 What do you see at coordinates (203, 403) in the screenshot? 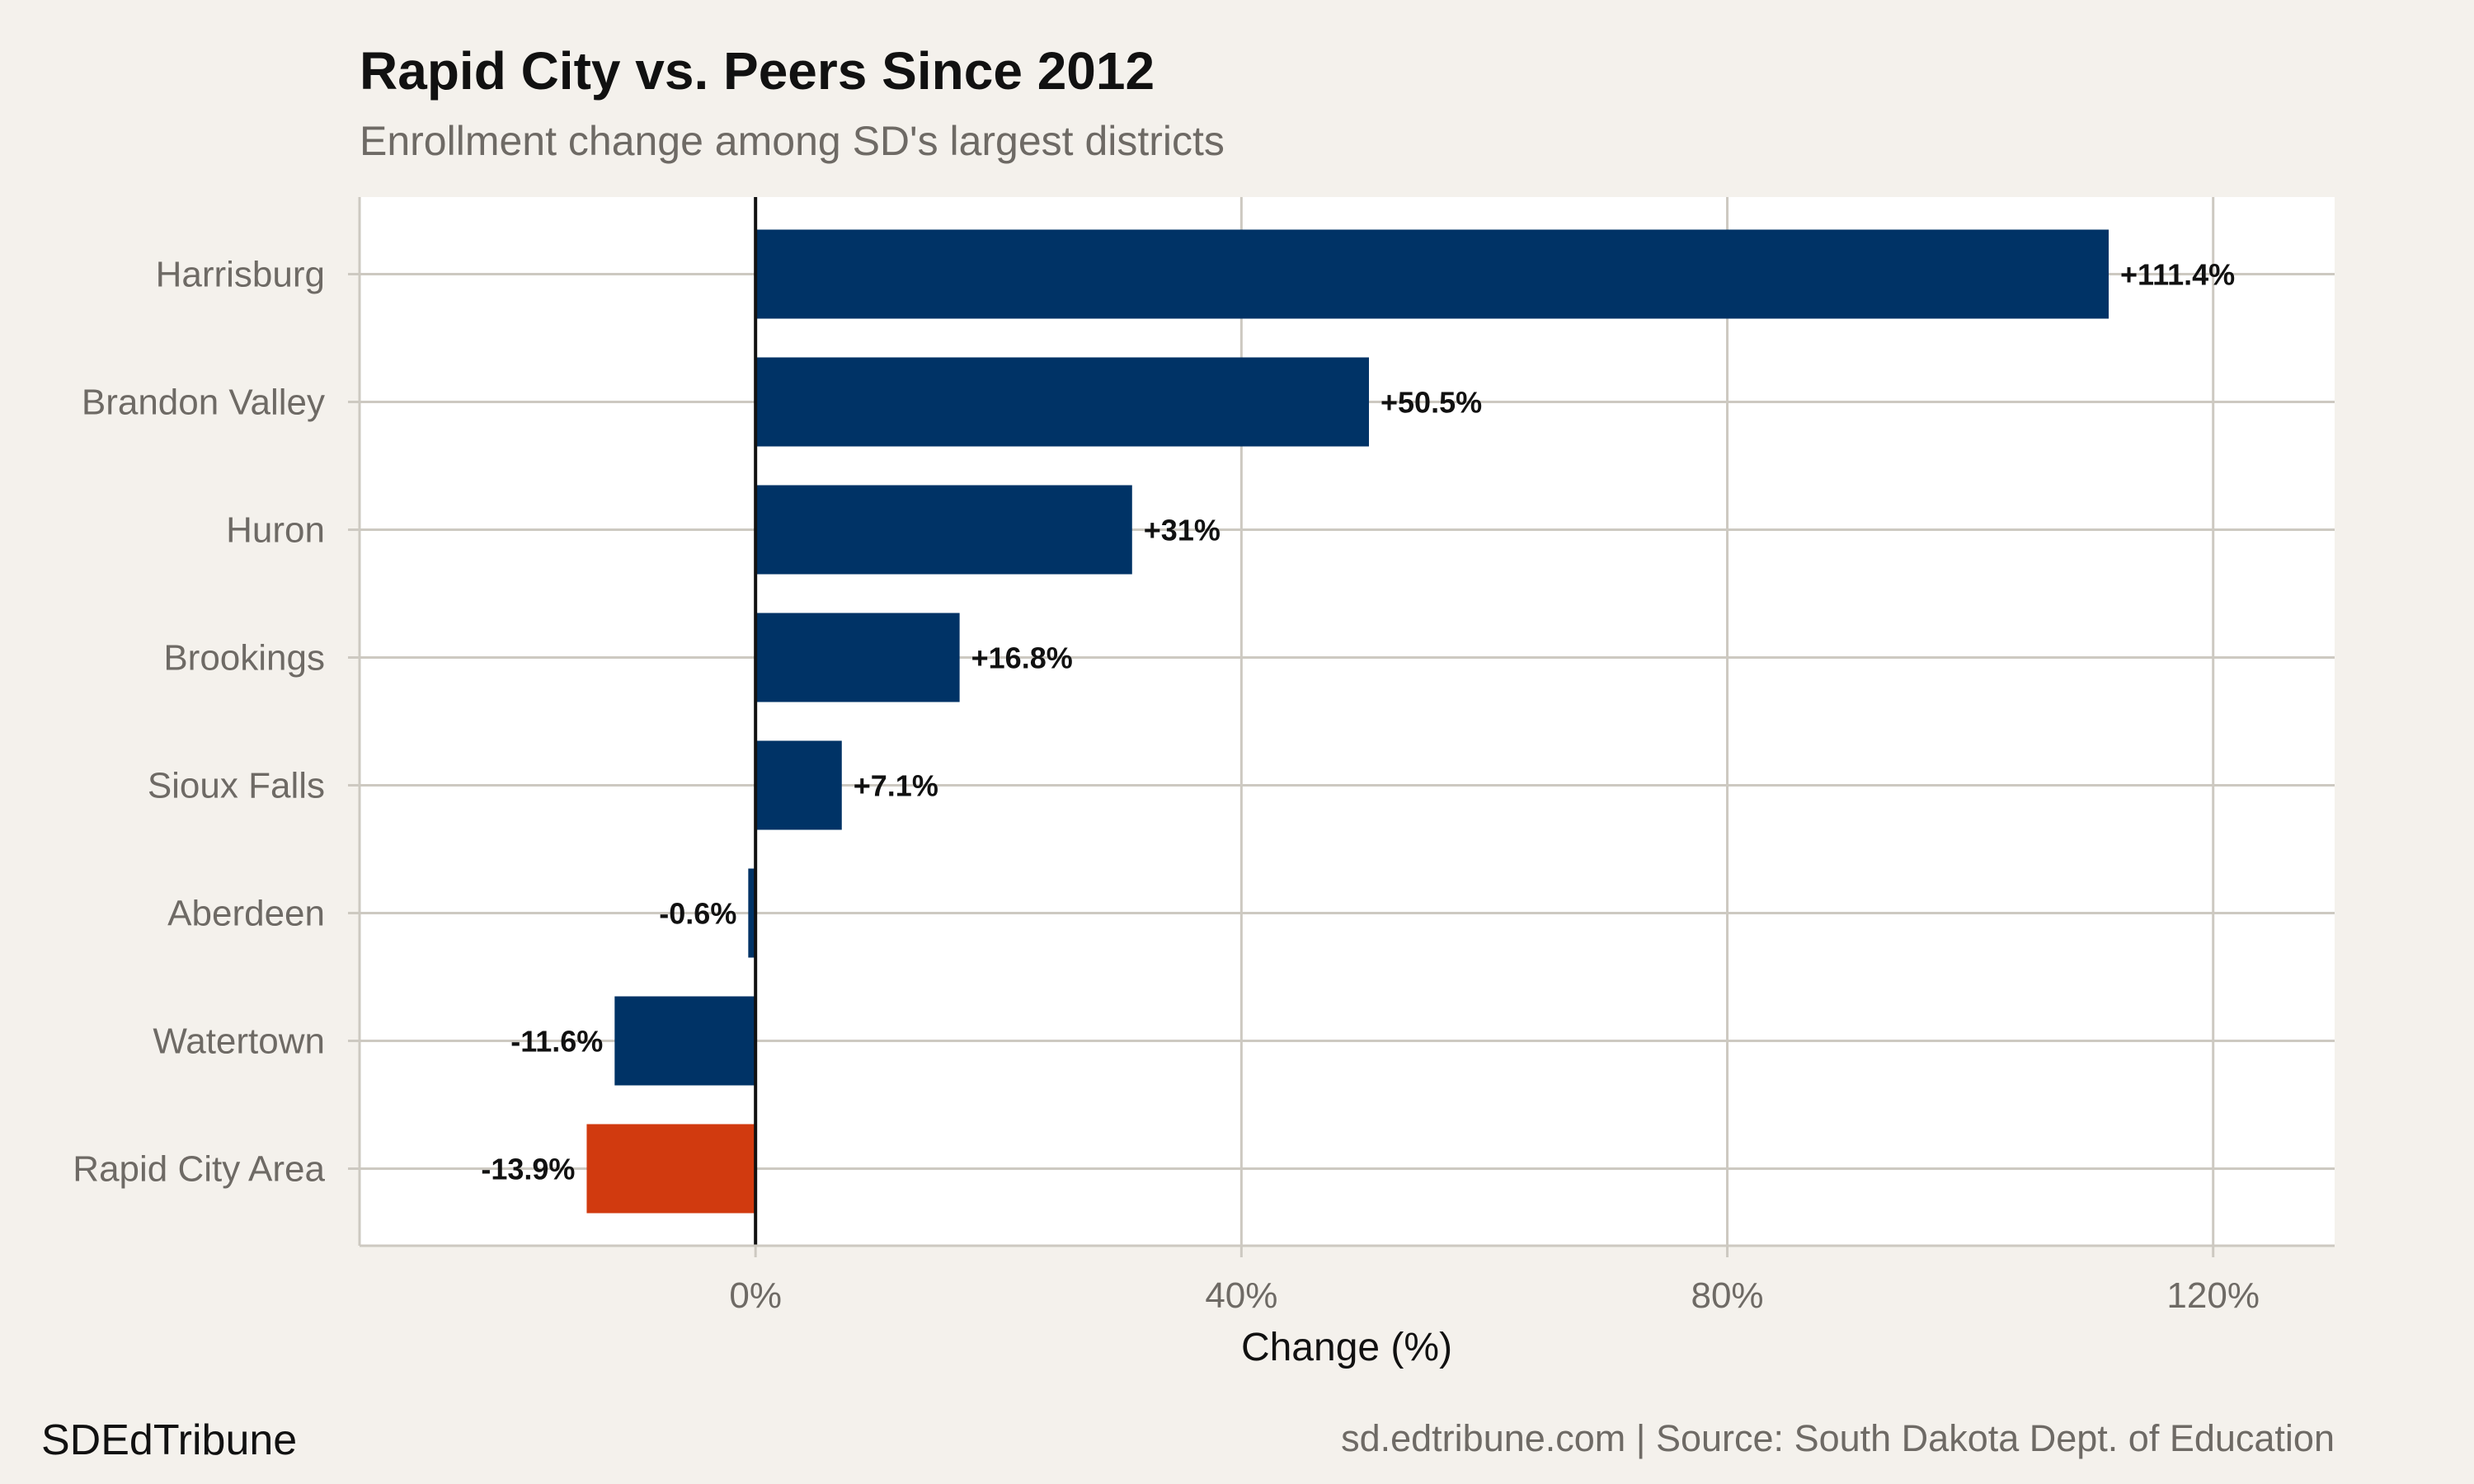
I see `y-tick-label: Brandon Valley` at bounding box center [203, 403].